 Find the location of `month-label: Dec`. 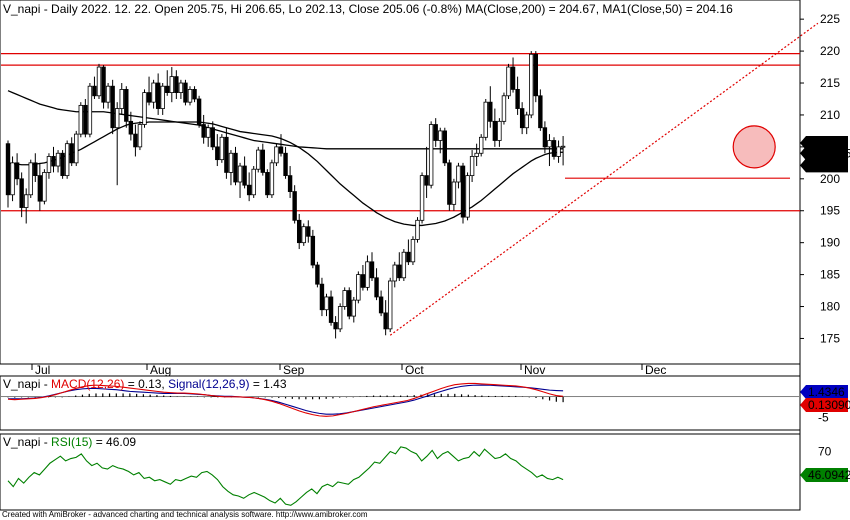

month-label: Dec is located at coordinates (655, 370).